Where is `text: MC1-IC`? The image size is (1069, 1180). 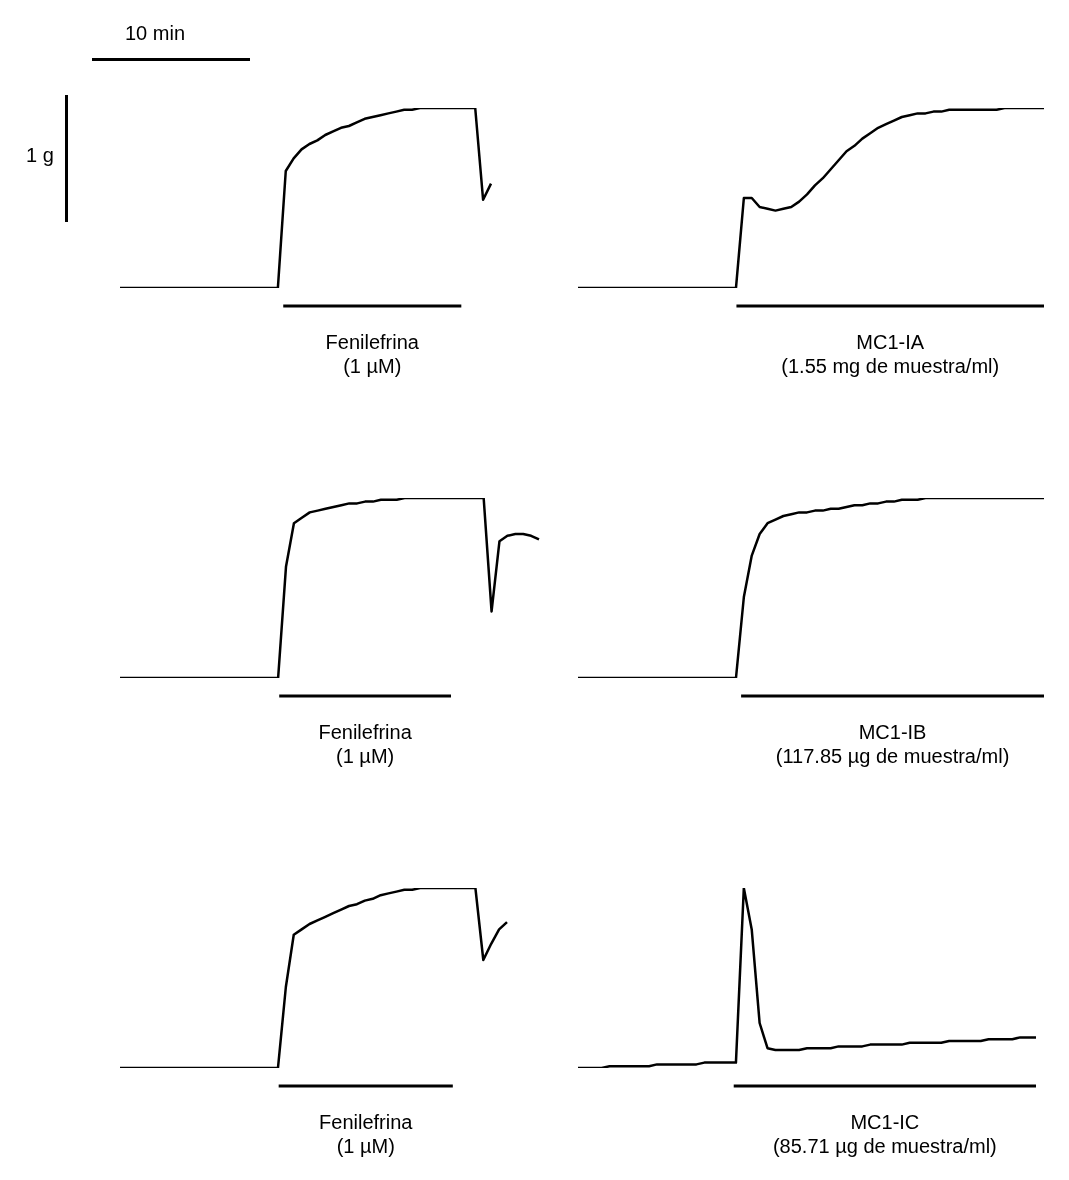 text: MC1-IC is located at coordinates (885, 1121).